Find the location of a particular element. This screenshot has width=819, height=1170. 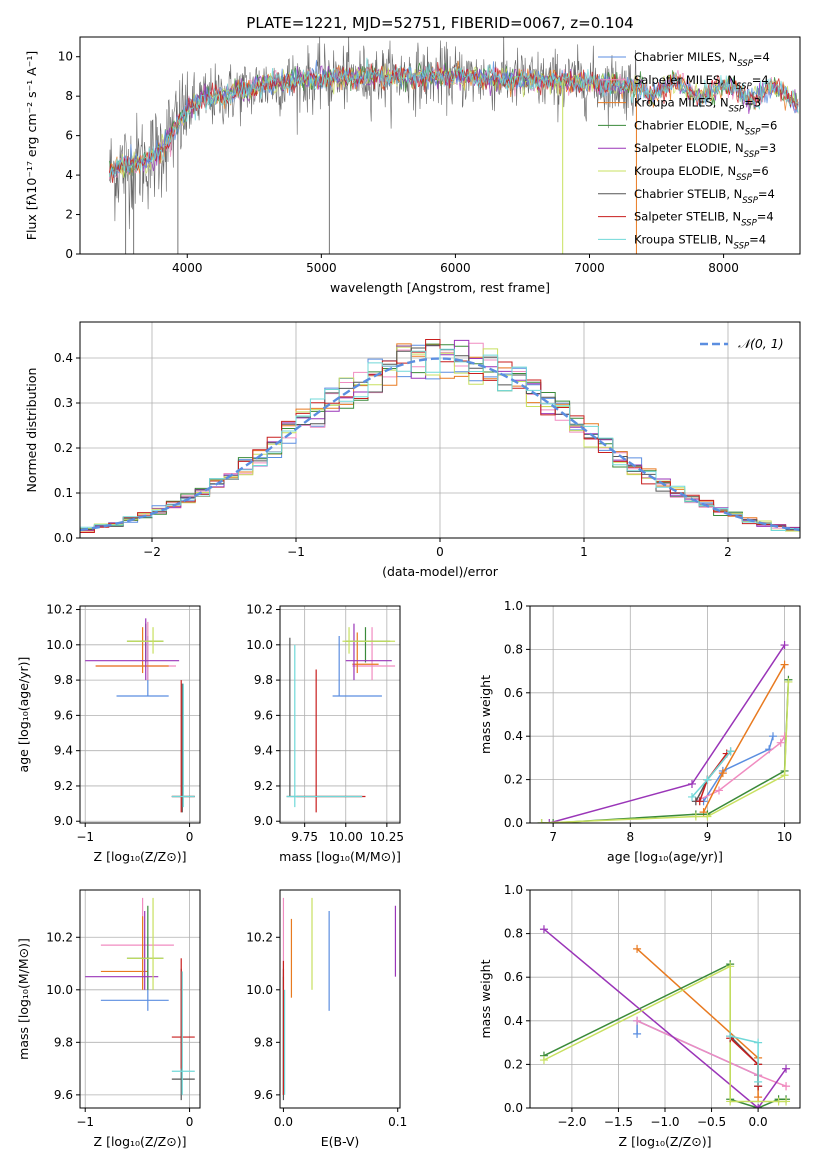

x-tick-label: 4000 is located at coordinates (187, 268).